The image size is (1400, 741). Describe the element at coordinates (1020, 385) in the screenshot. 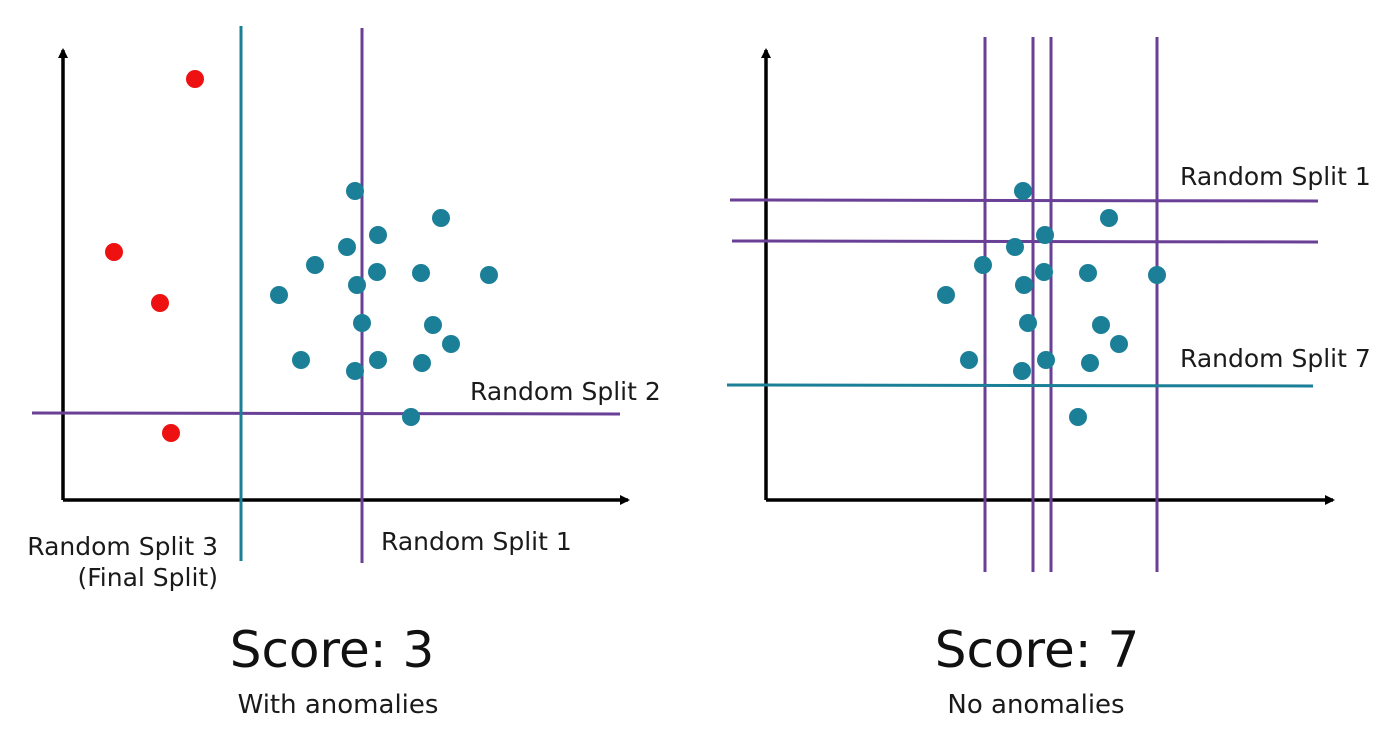

I see `right-split-7-line` at that location.